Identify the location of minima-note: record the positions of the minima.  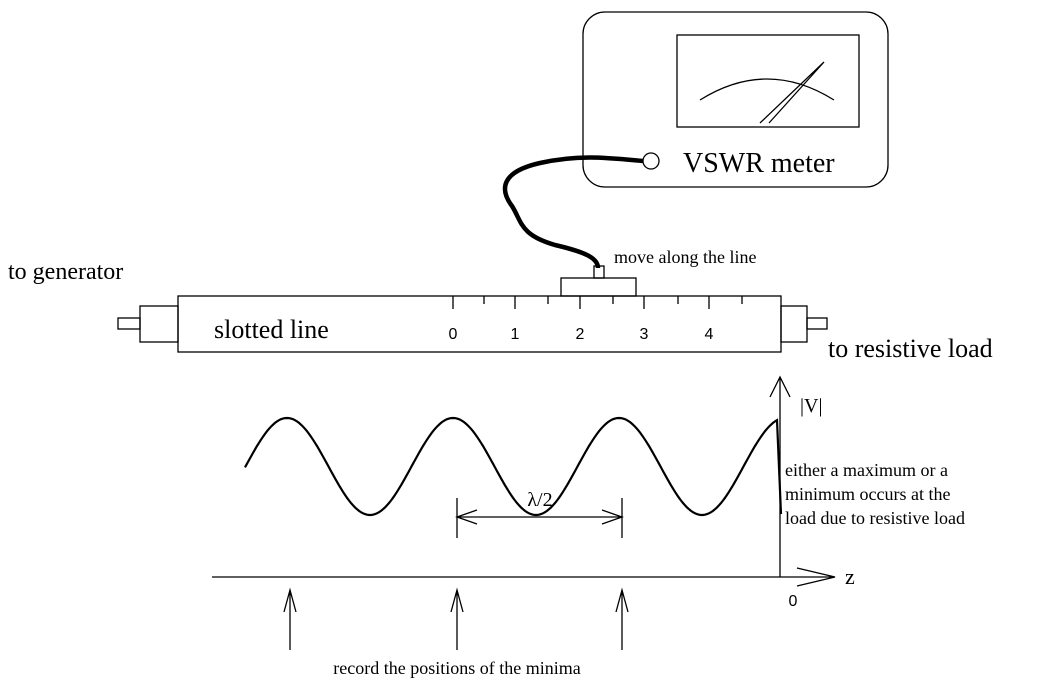
(456, 668).